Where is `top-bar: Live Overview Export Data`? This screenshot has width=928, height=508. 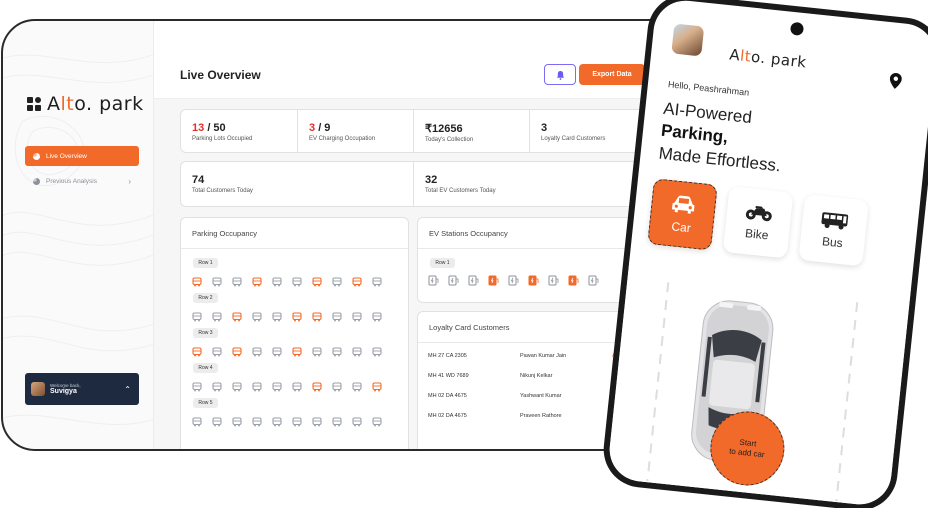 top-bar: Live Overview Export Data is located at coordinates (426, 60).